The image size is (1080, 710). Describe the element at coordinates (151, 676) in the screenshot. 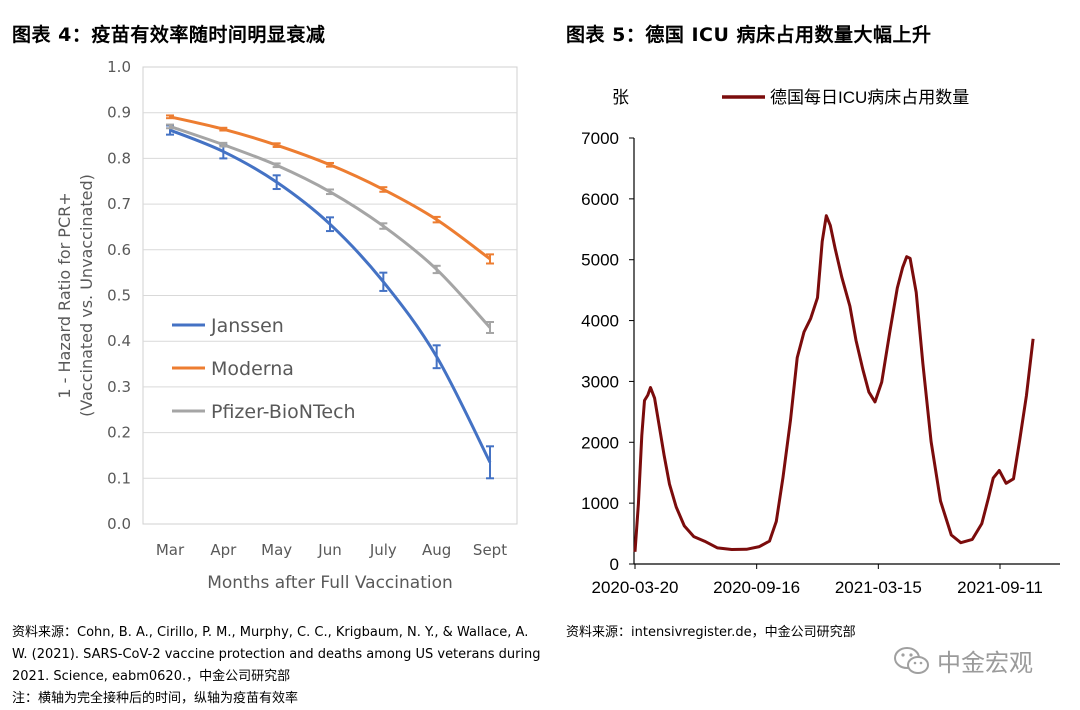

I see `source-left-line3: 2021. Science, eabm0620.，中金公司研究部` at that location.